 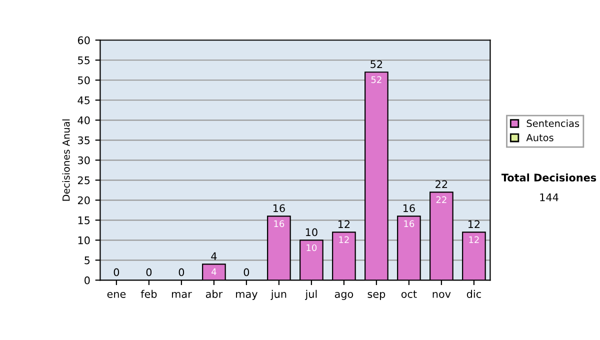 What do you see at coordinates (84, 120) in the screenshot?
I see `y-tick-label: 40` at bounding box center [84, 120].